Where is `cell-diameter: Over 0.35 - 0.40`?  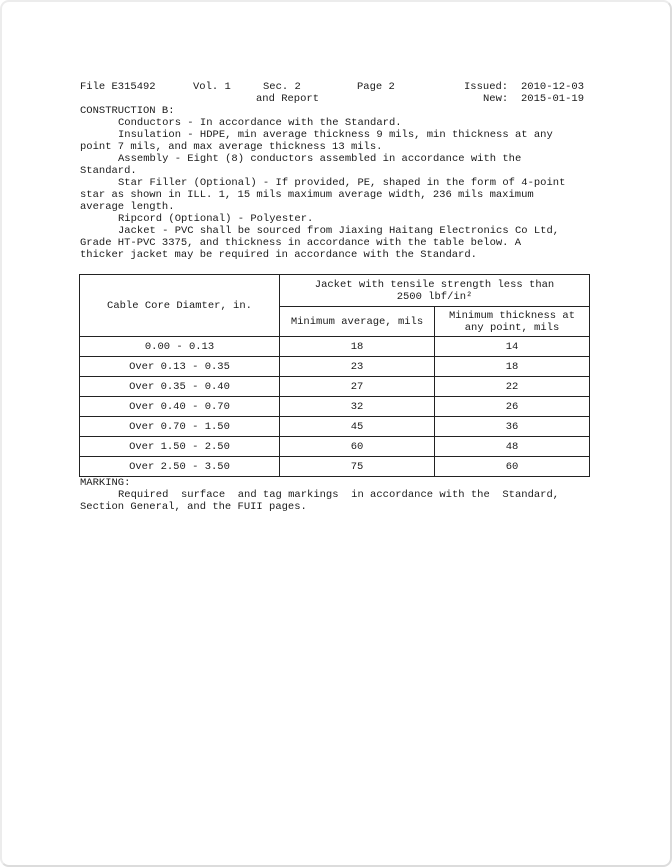 cell-diameter: Over 0.35 - 0.40 is located at coordinates (179, 386).